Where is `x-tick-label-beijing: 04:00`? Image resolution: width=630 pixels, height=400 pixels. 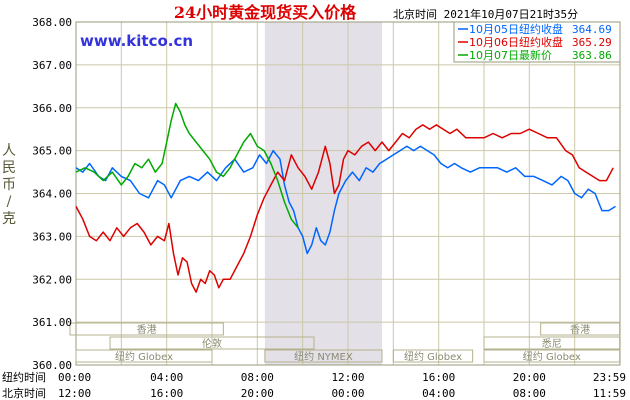
x-tick-label-beijing: 04:00 is located at coordinates (438, 393).